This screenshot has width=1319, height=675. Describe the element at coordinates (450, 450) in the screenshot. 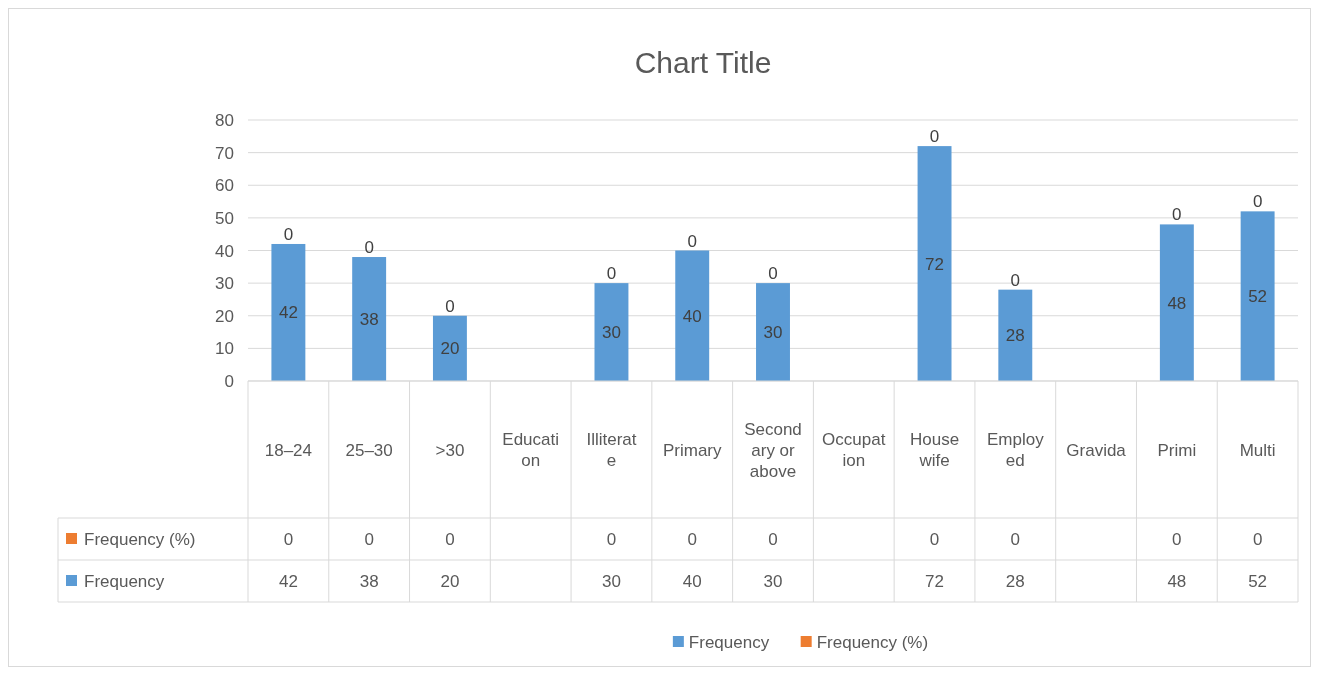

I see `x-tick-label: >30` at that location.